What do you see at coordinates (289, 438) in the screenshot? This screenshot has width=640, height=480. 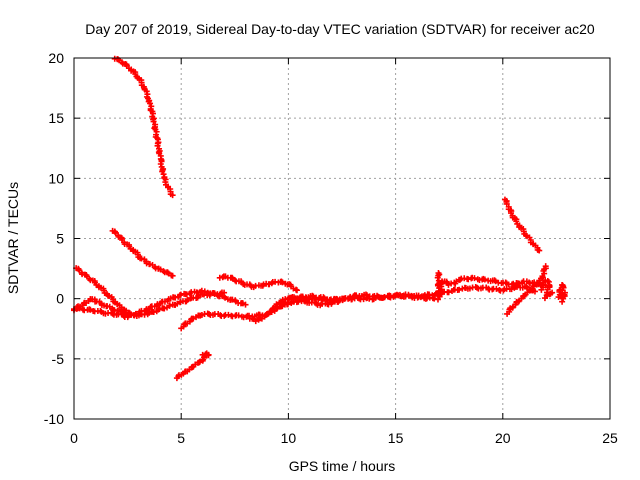 I see `x-tick-label: 10` at bounding box center [289, 438].